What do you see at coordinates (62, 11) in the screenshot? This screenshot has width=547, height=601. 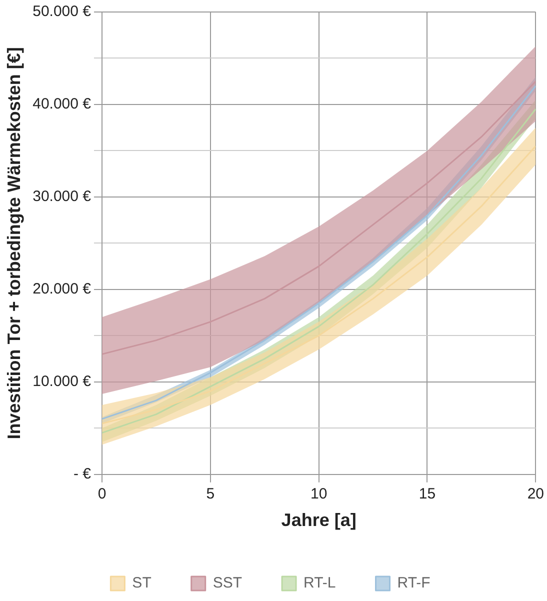 I see `y-tick-label: 50.000 €` at bounding box center [62, 11].